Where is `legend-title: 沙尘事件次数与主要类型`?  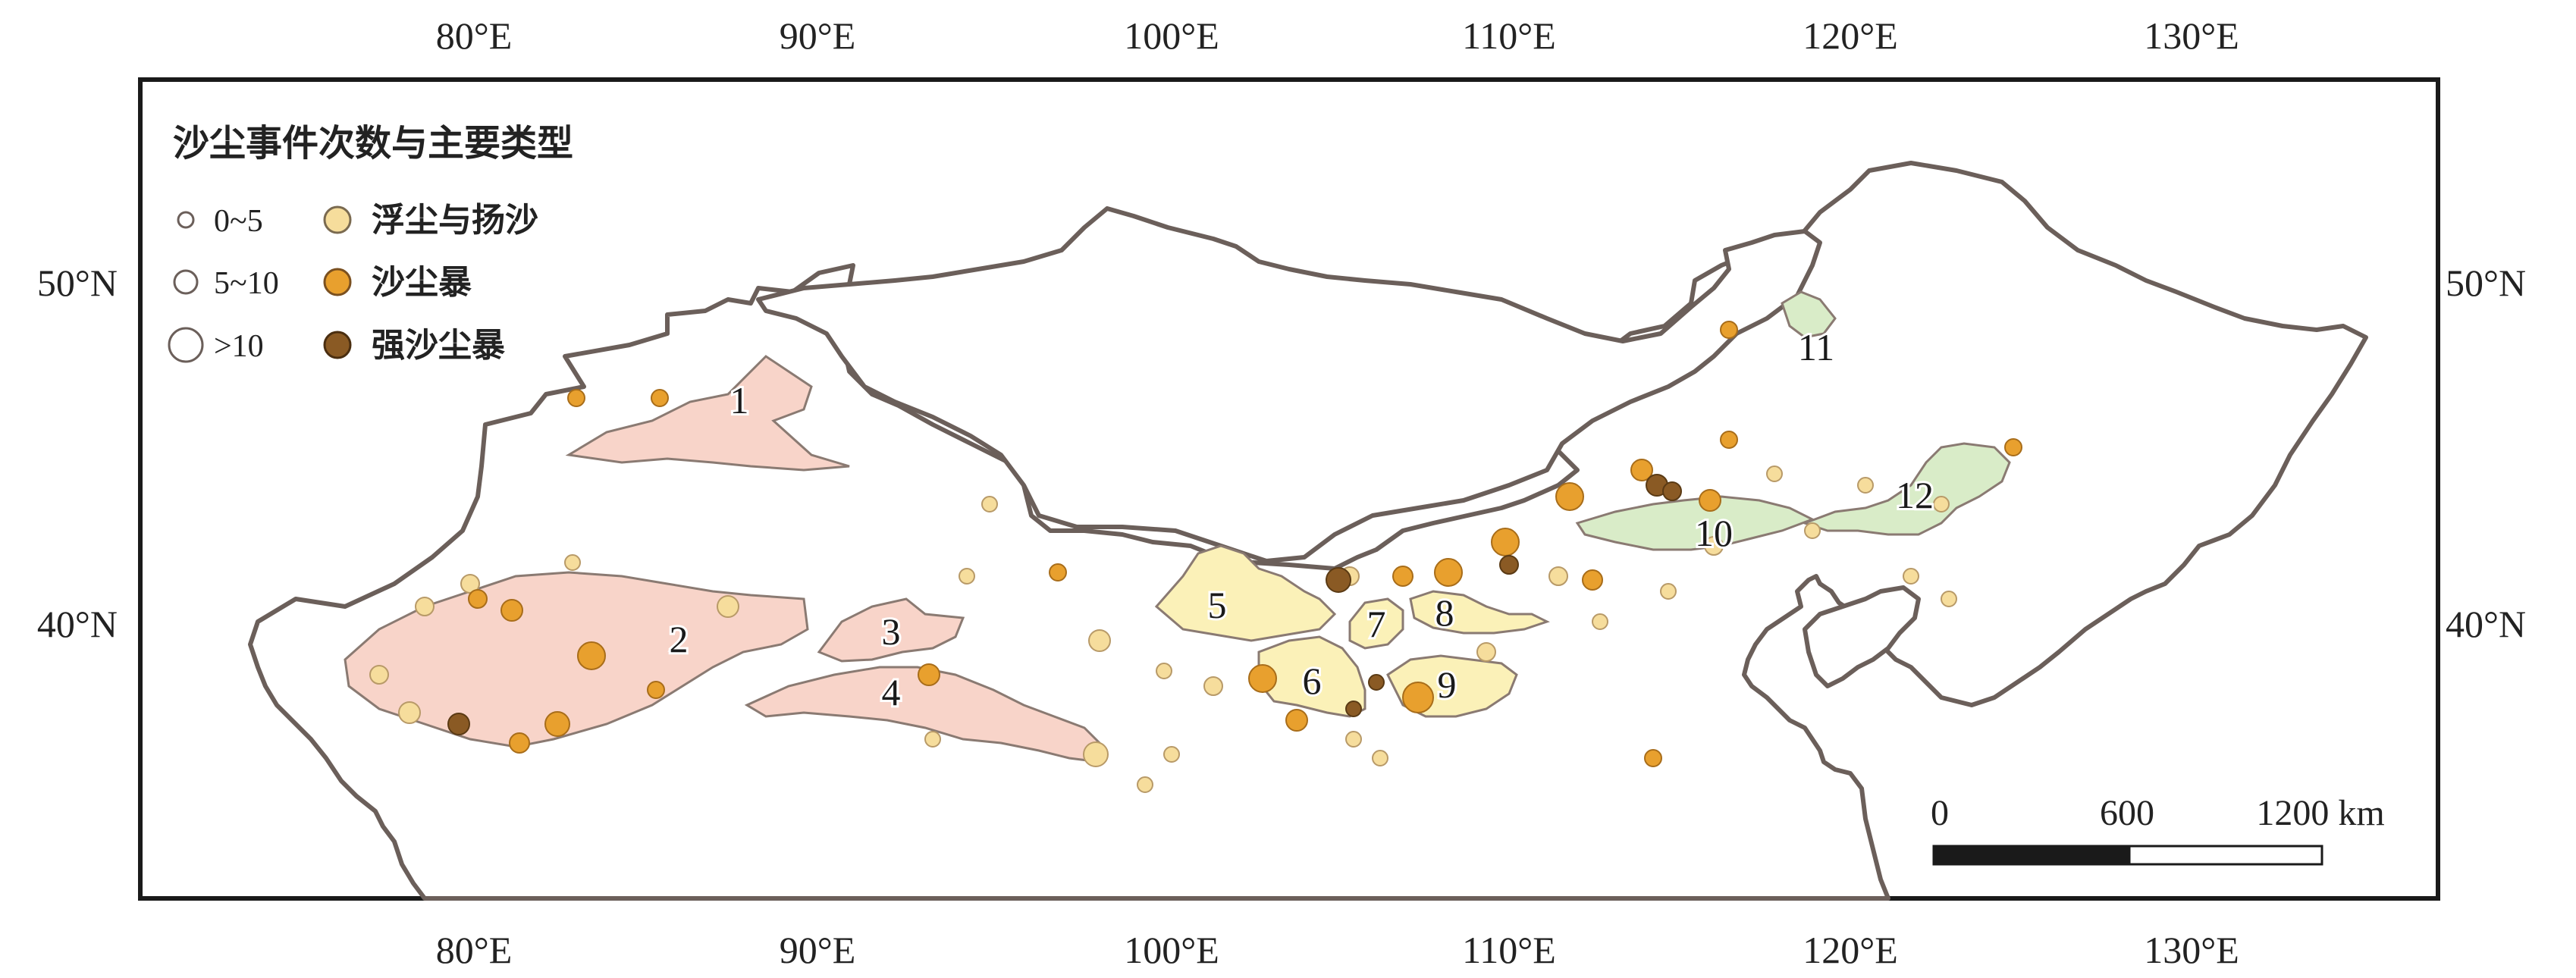
legend-title: 沙尘事件次数与主要类型 is located at coordinates (373, 143).